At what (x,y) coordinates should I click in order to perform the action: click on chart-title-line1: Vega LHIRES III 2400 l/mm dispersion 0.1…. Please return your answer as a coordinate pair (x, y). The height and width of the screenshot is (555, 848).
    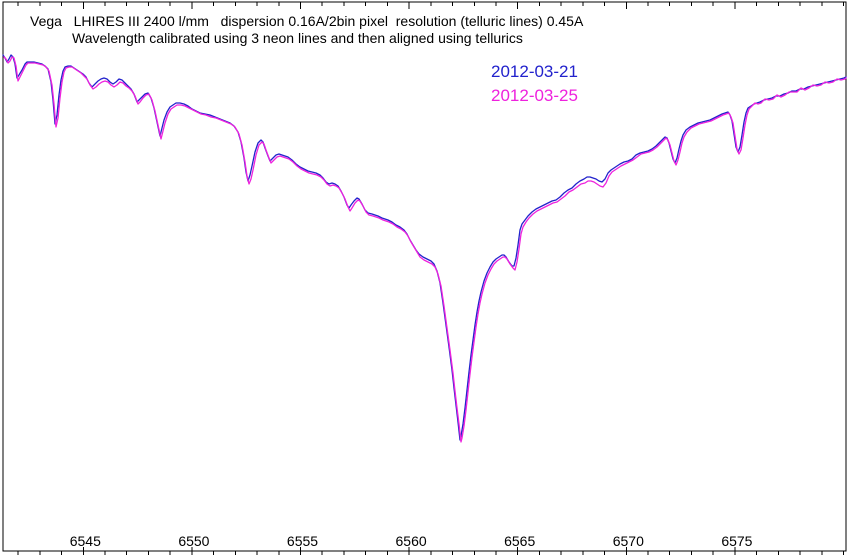
    Looking at the image, I should click on (307, 21).